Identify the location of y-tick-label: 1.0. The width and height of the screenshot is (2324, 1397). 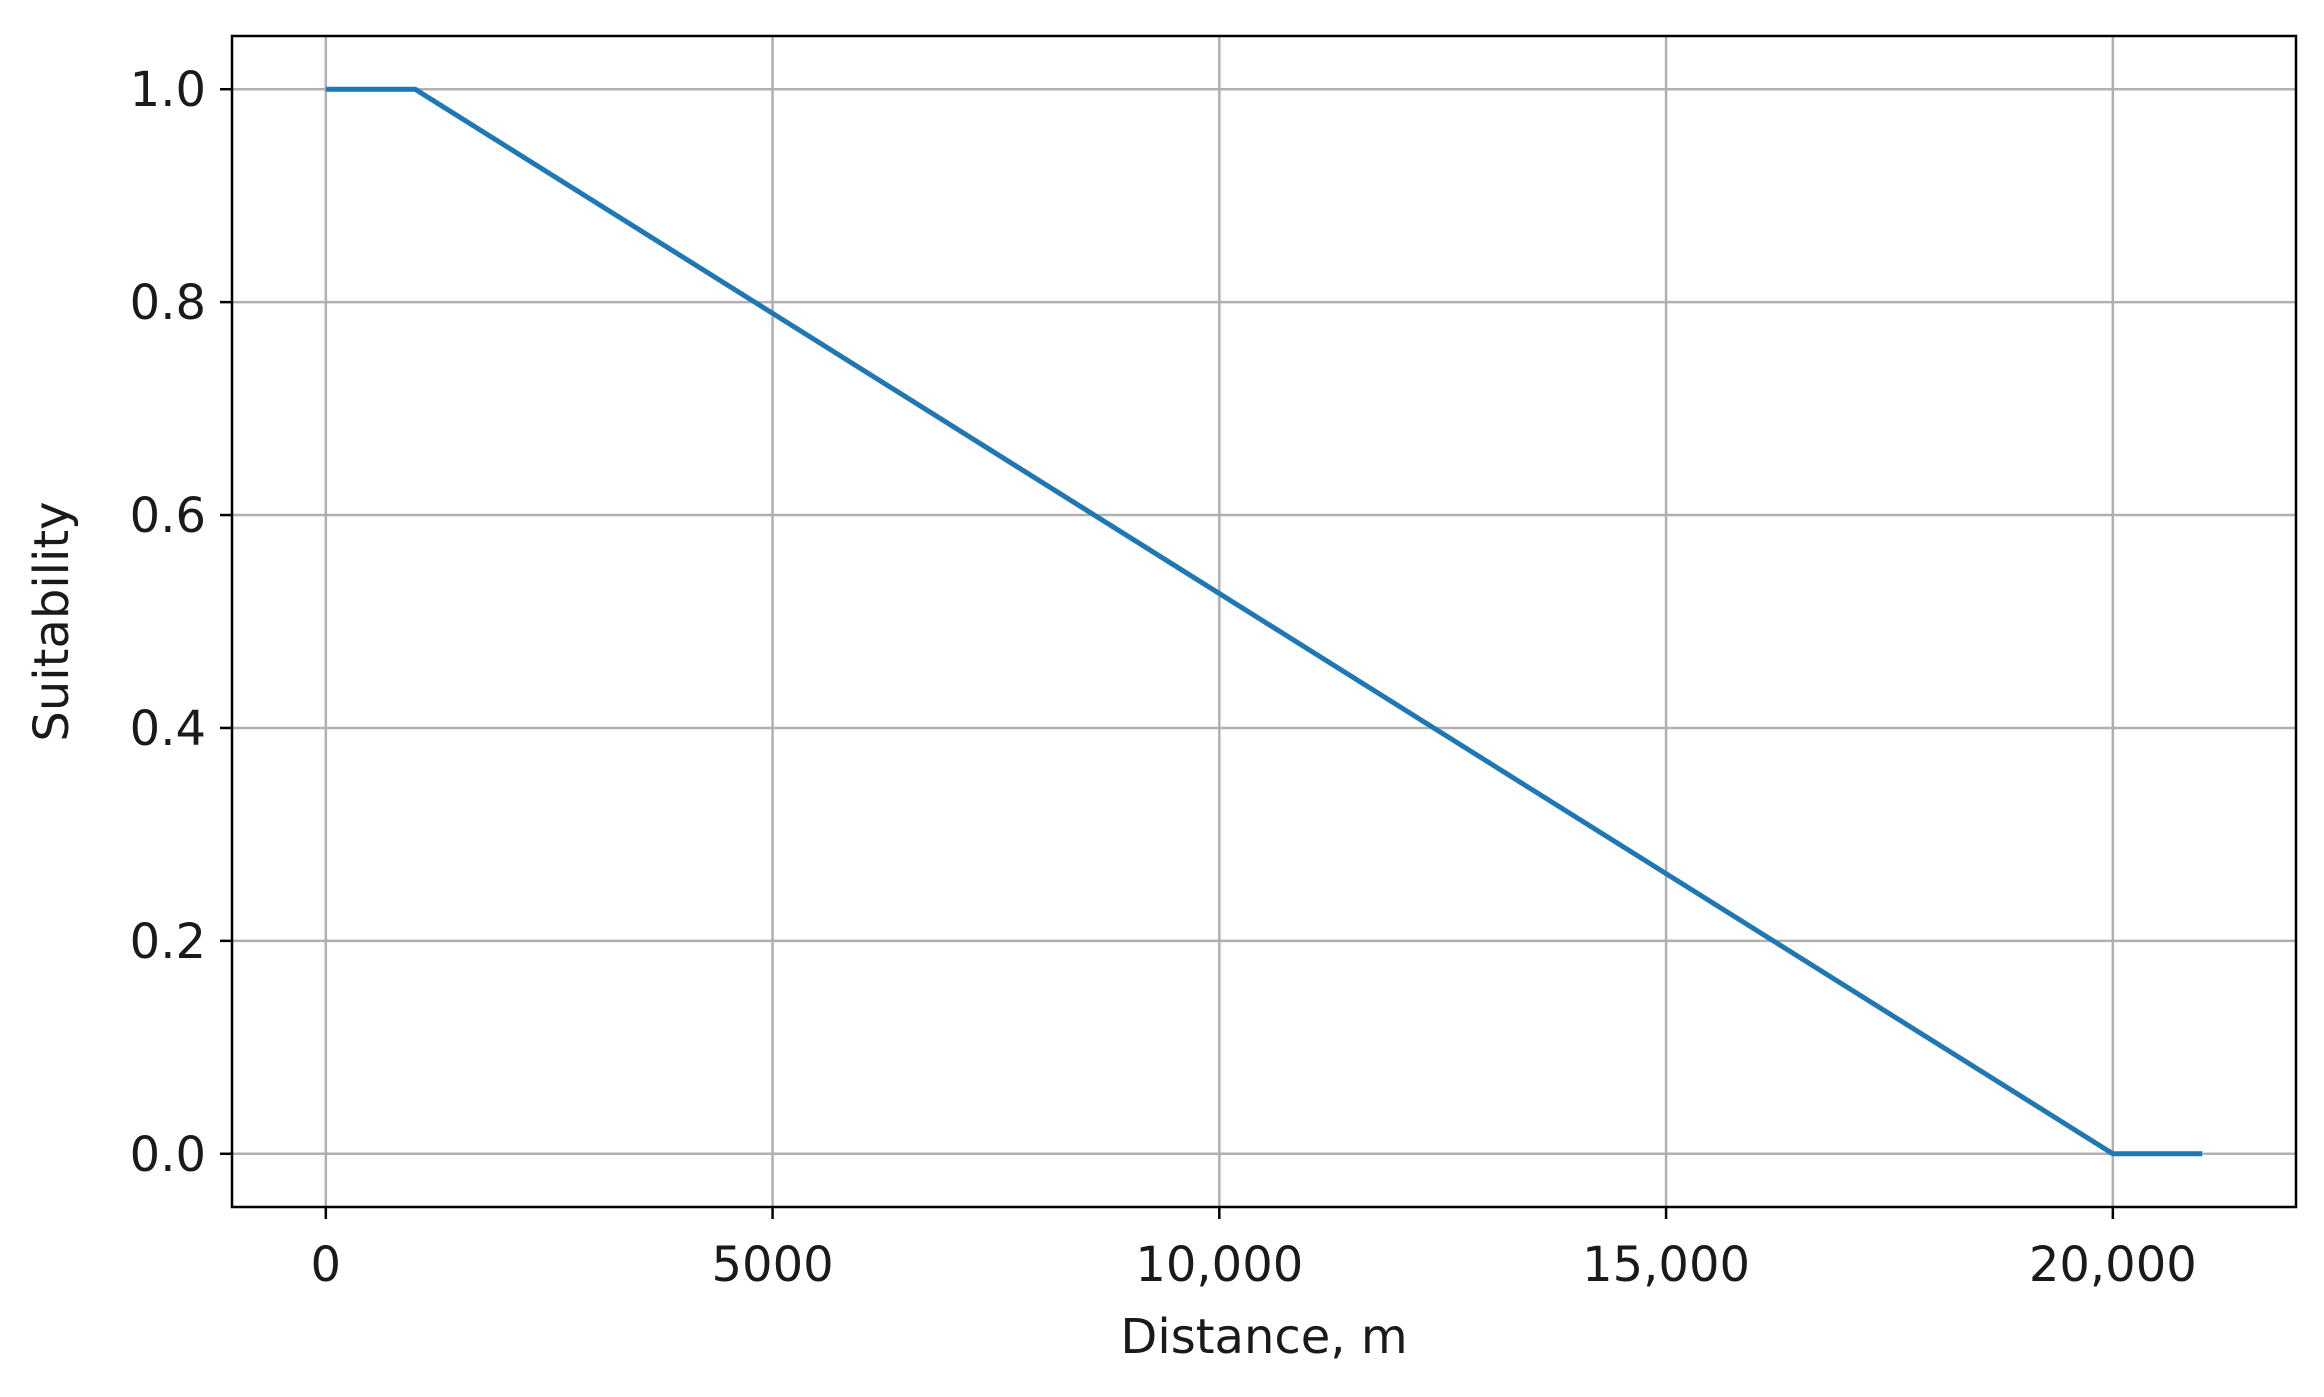
(168, 90).